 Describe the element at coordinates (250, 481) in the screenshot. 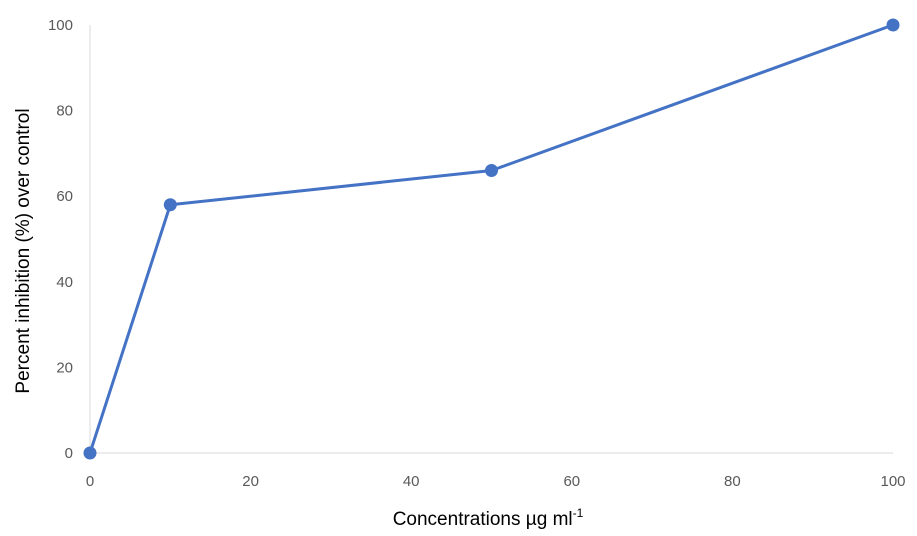

I see `x-tick-label: 20` at that location.